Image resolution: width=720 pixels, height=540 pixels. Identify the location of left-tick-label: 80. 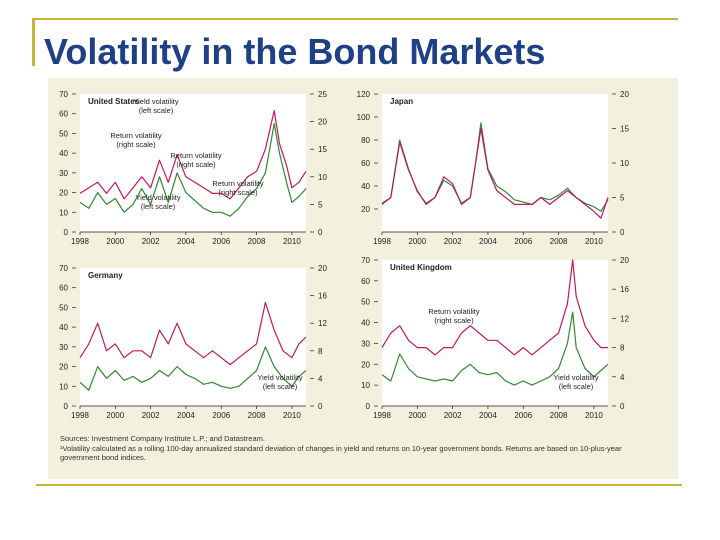
(365, 140).